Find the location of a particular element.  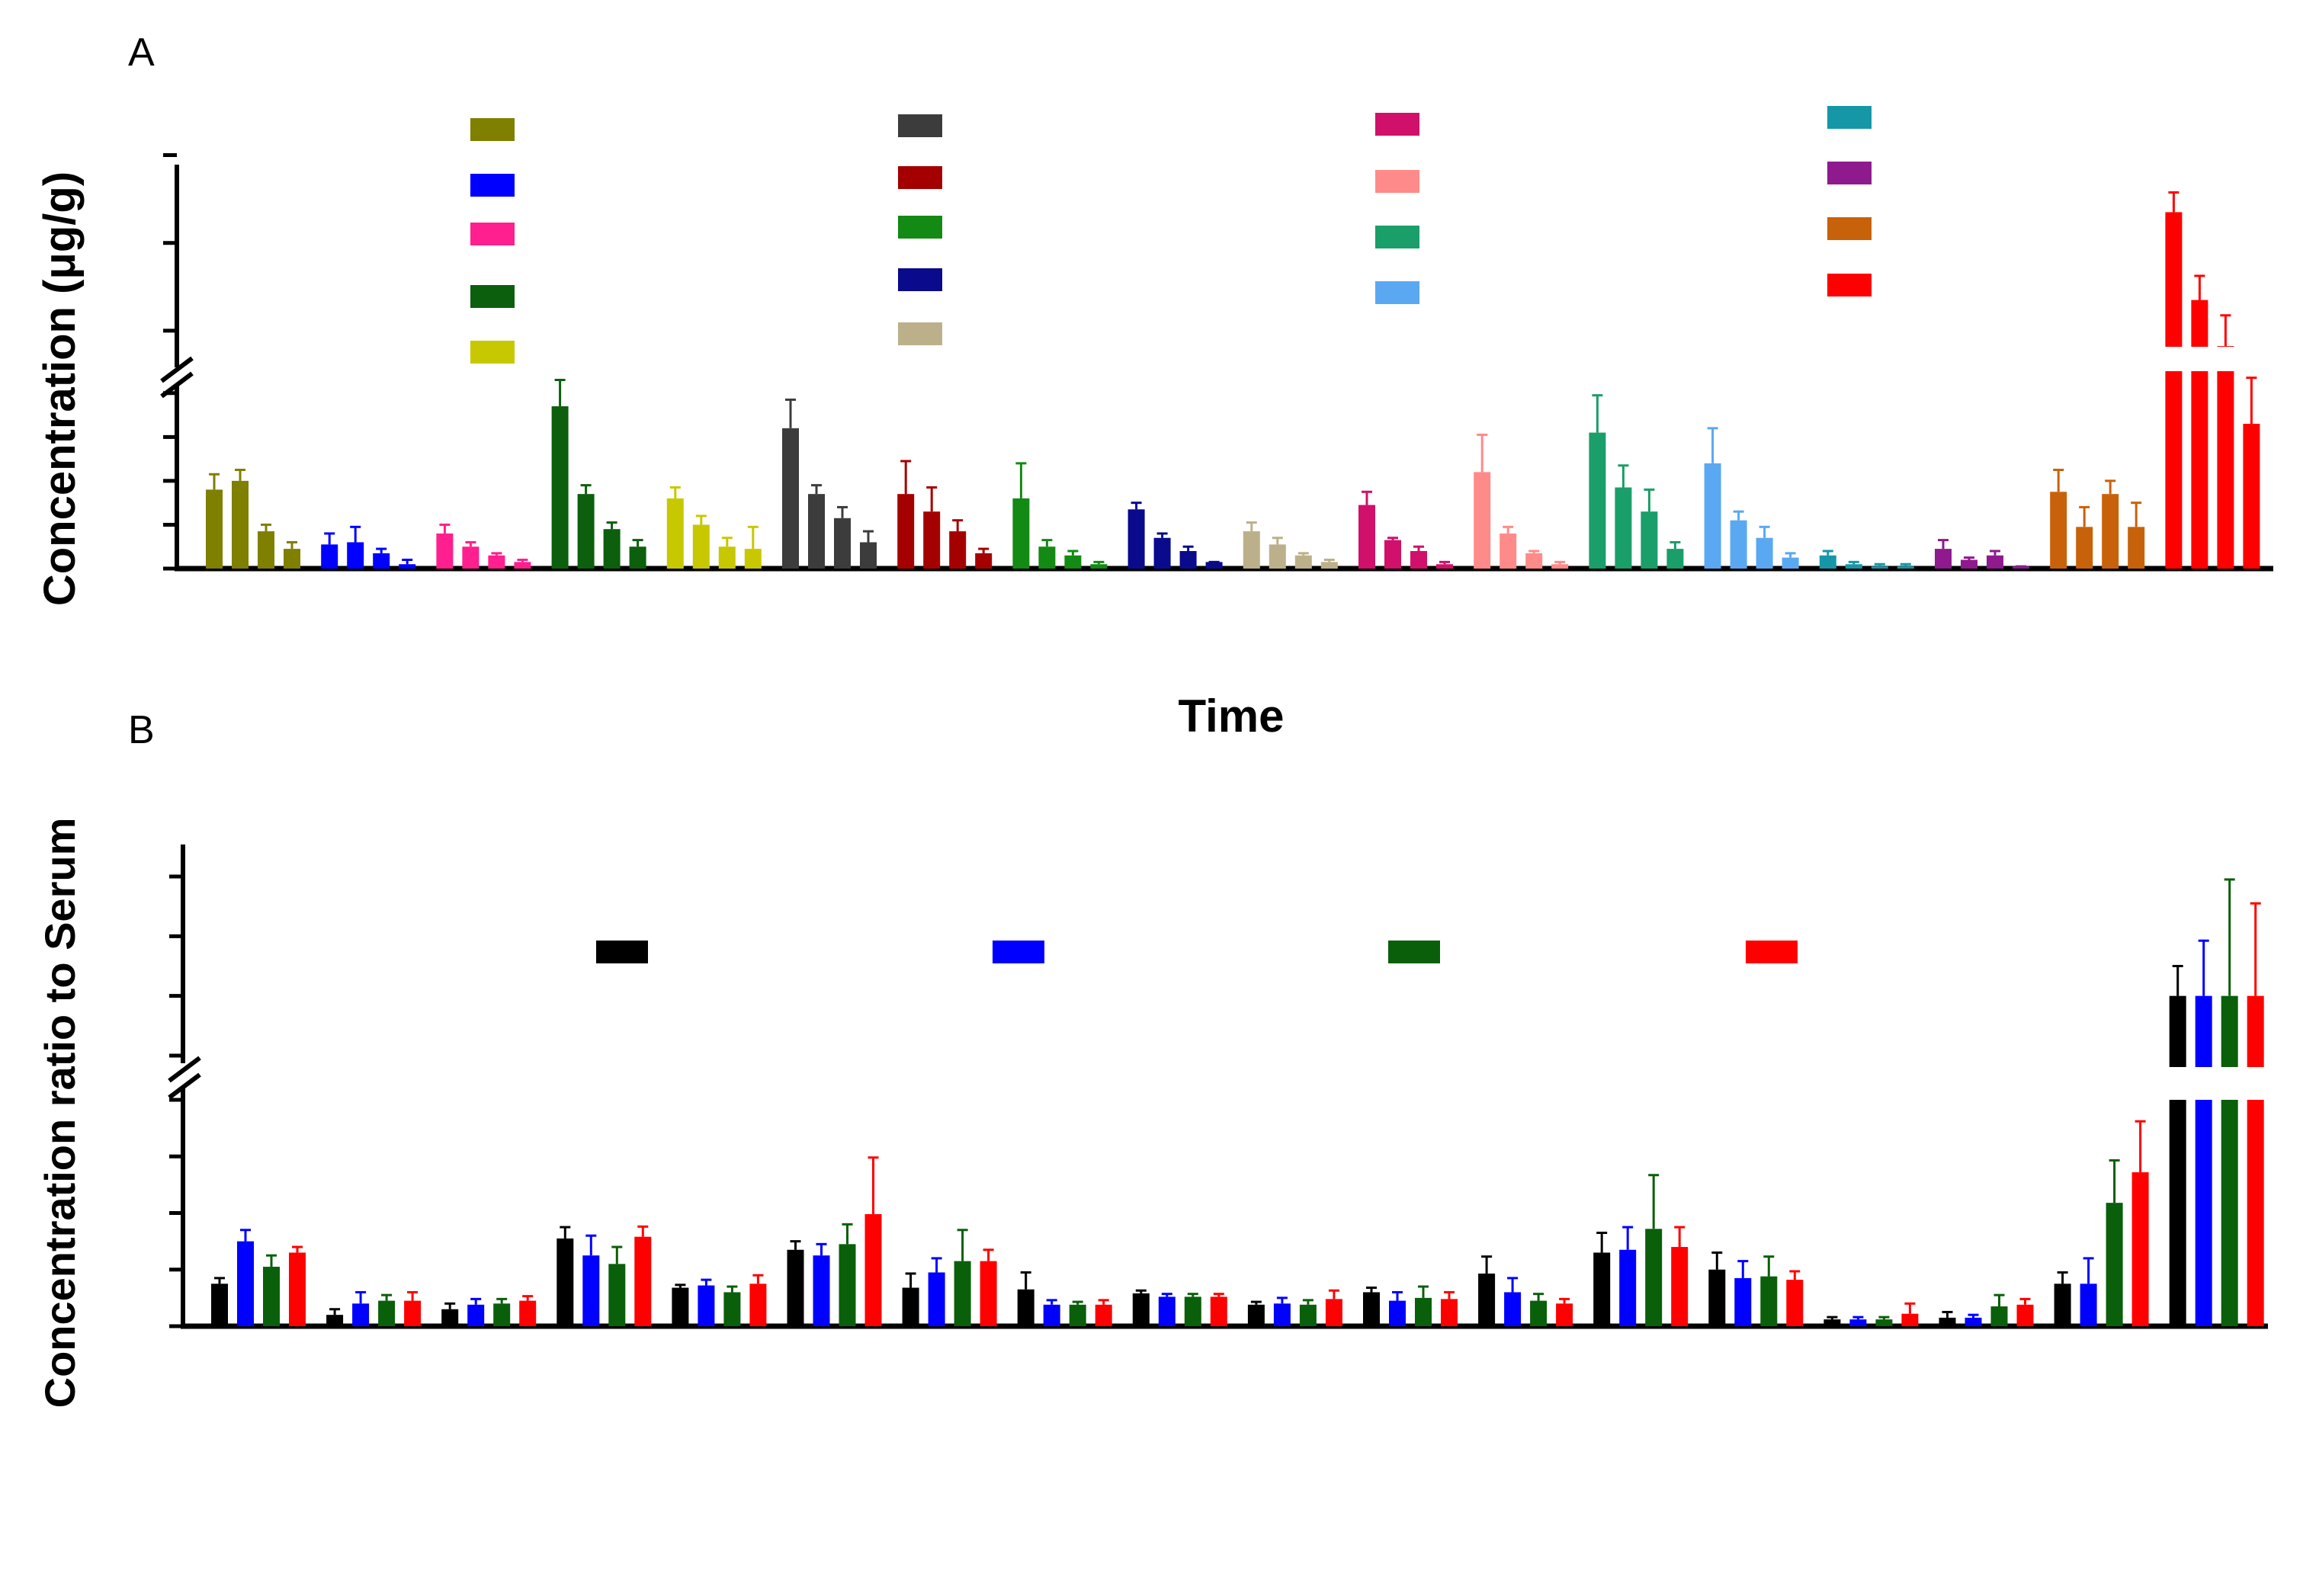

bar-testis-24-h is located at coordinates (1162, 553).